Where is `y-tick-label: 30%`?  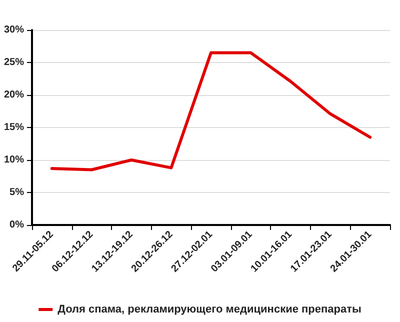
y-tick-label: 30% is located at coordinates (14, 30).